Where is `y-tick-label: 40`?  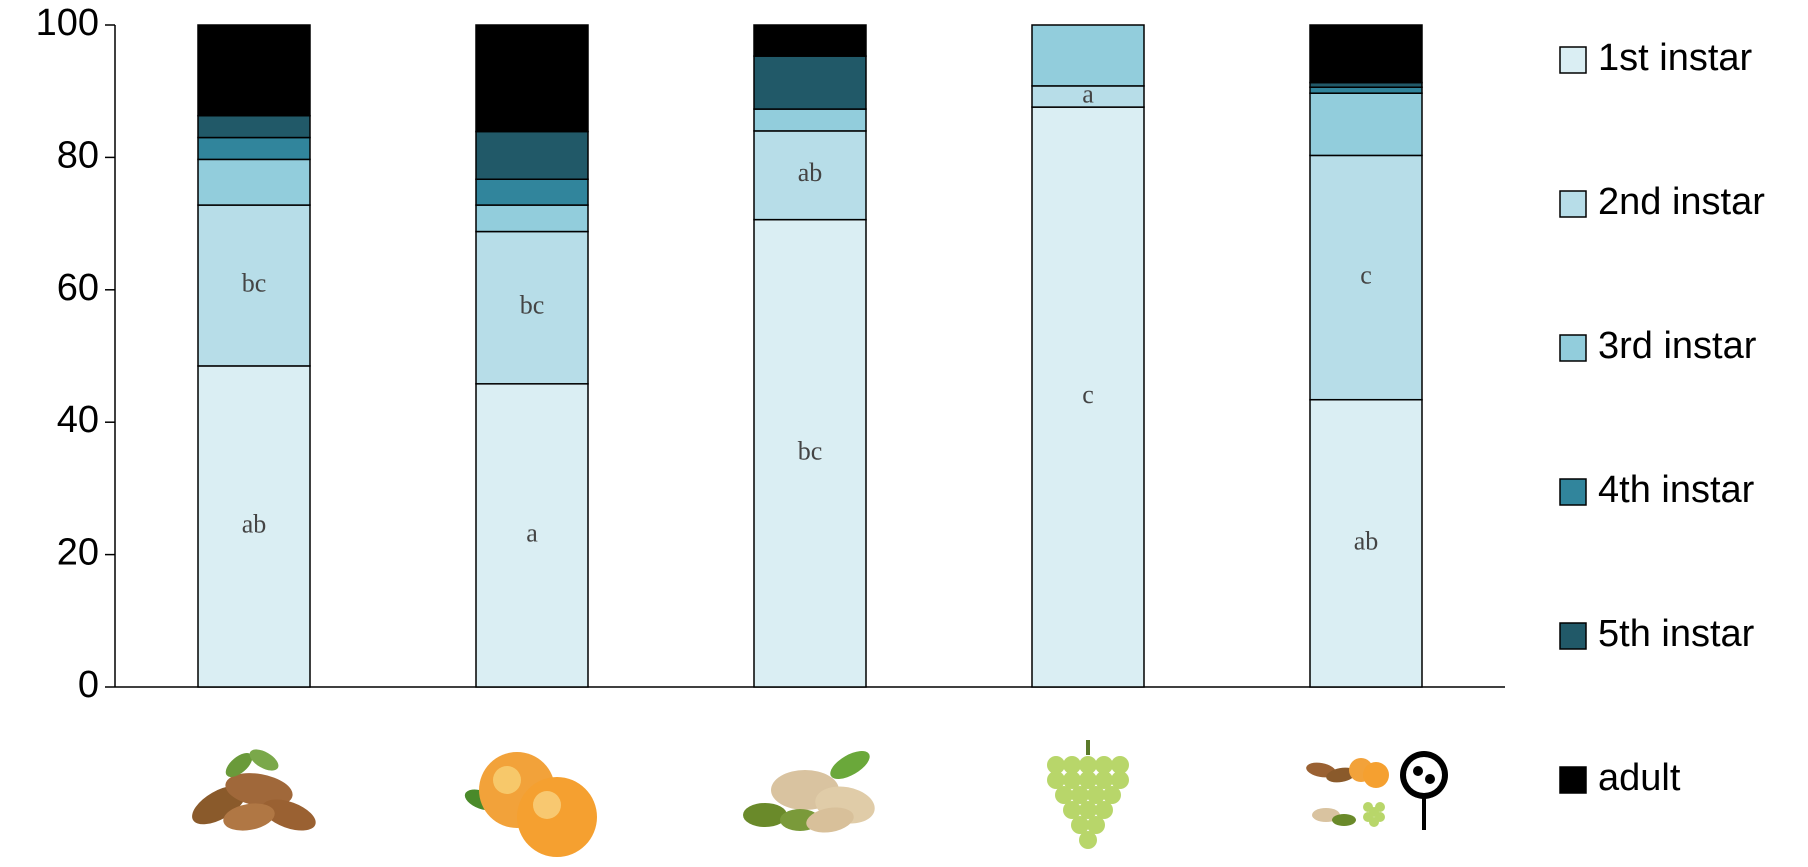 y-tick-label: 40 is located at coordinates (78, 420).